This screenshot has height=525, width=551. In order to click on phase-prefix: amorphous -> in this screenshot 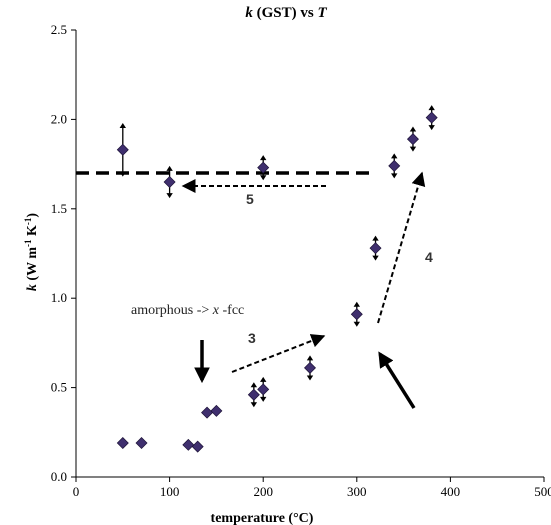, I will do `click(172, 310)`.